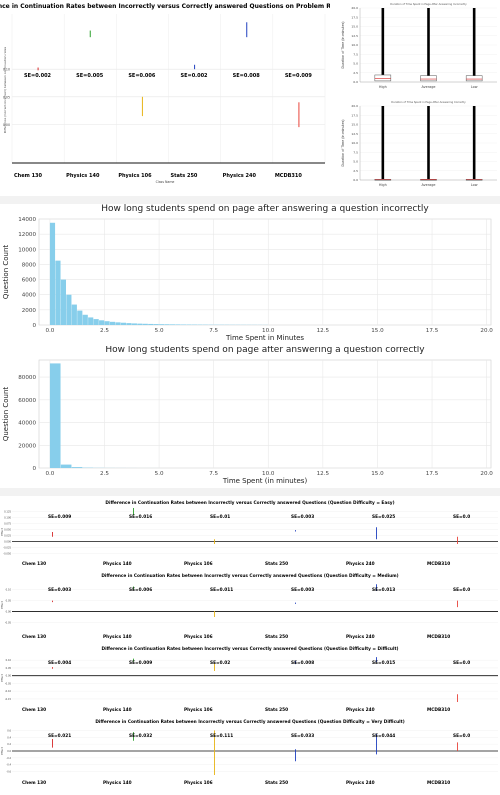  I want to click on ytick-label: -0.15, so click(8, 699).